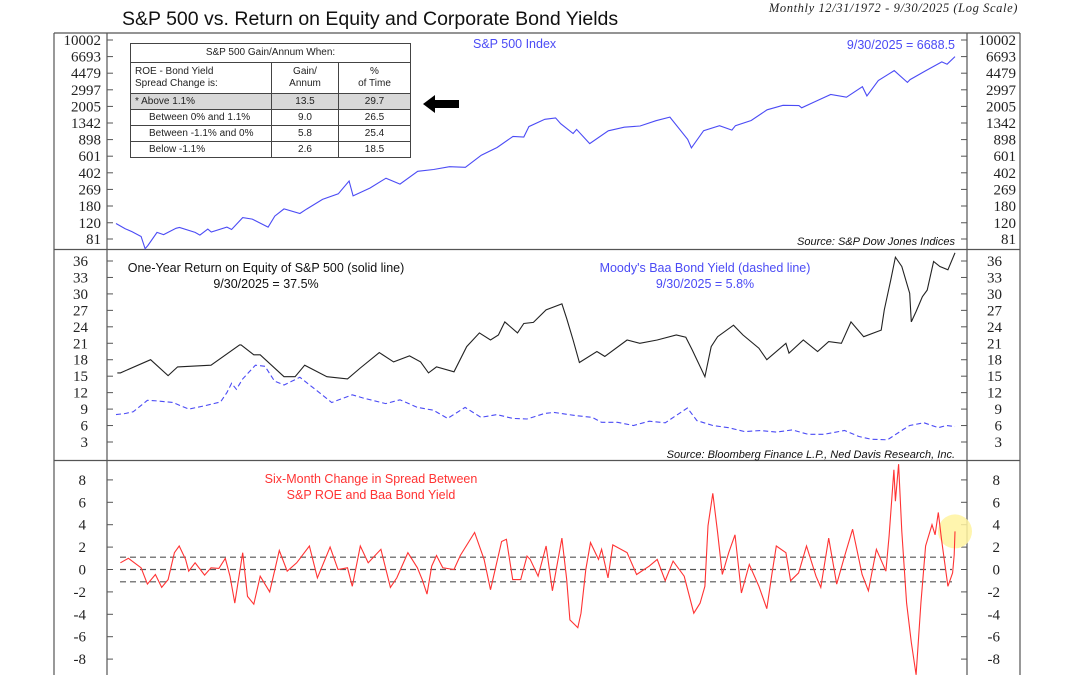 The height and width of the screenshot is (675, 1080). Describe the element at coordinates (371, 479) in the screenshot. I see `spread-title-line1: Six-Month Change in Spread Between` at that location.